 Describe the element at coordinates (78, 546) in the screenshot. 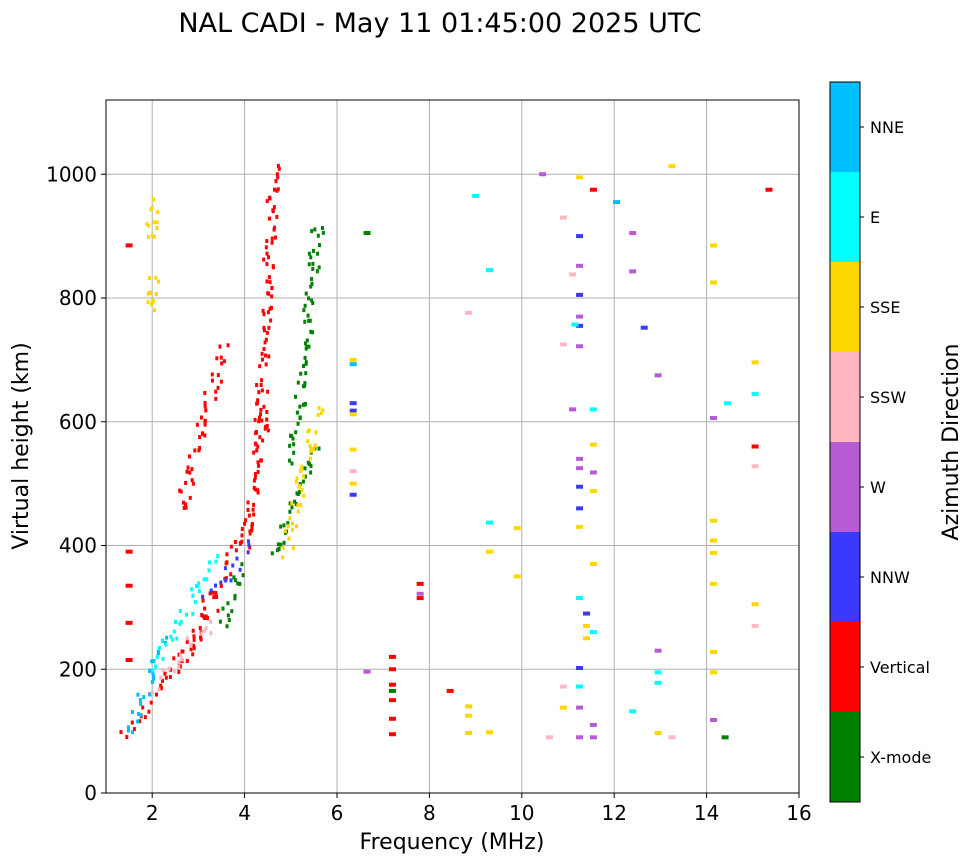

I see `y-tick-label: 400` at that location.